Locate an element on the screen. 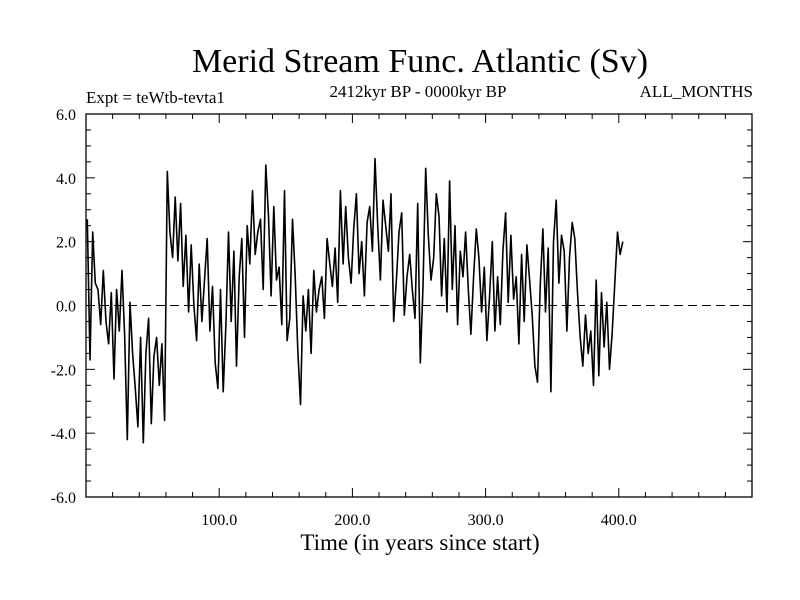  months-label: ALL_MONTHS is located at coordinates (696, 91).